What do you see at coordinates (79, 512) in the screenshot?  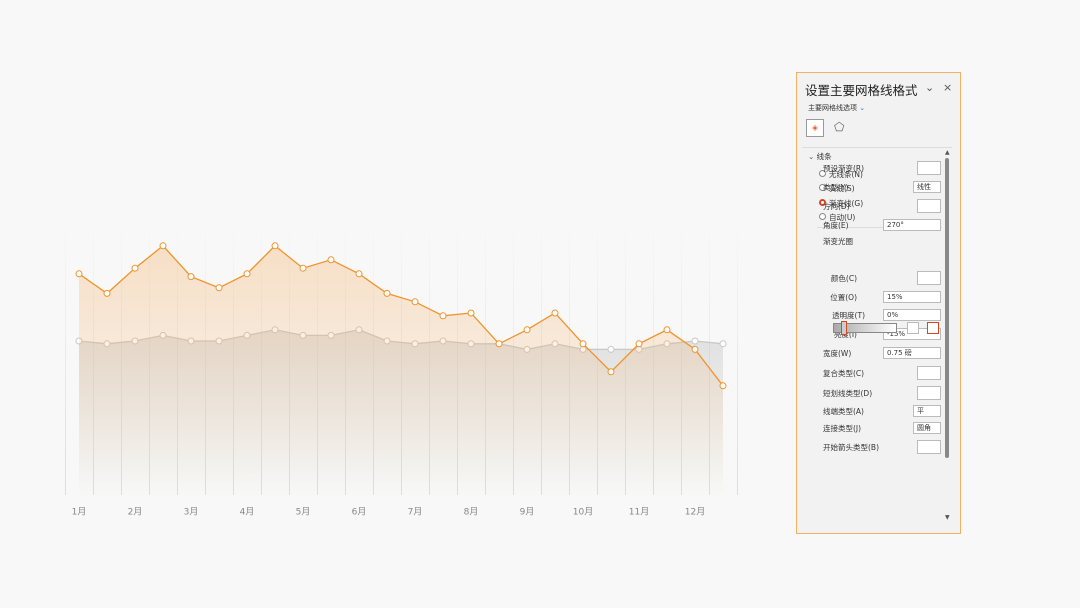 I see `x-tick-label: 1月` at bounding box center [79, 512].